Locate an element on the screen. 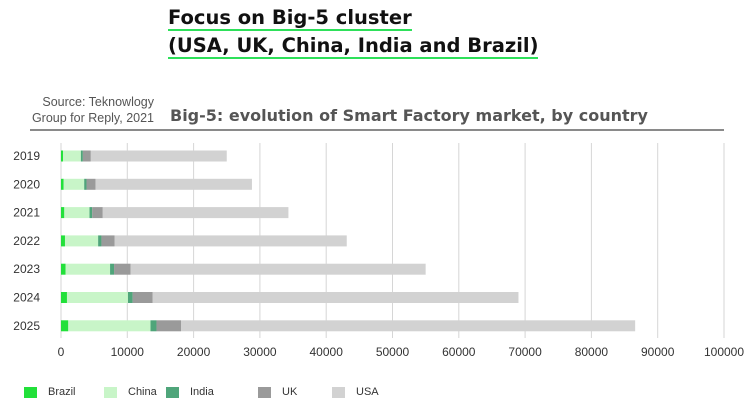 This screenshot has height=408, width=750. bar-usa-2022 is located at coordinates (230, 241).